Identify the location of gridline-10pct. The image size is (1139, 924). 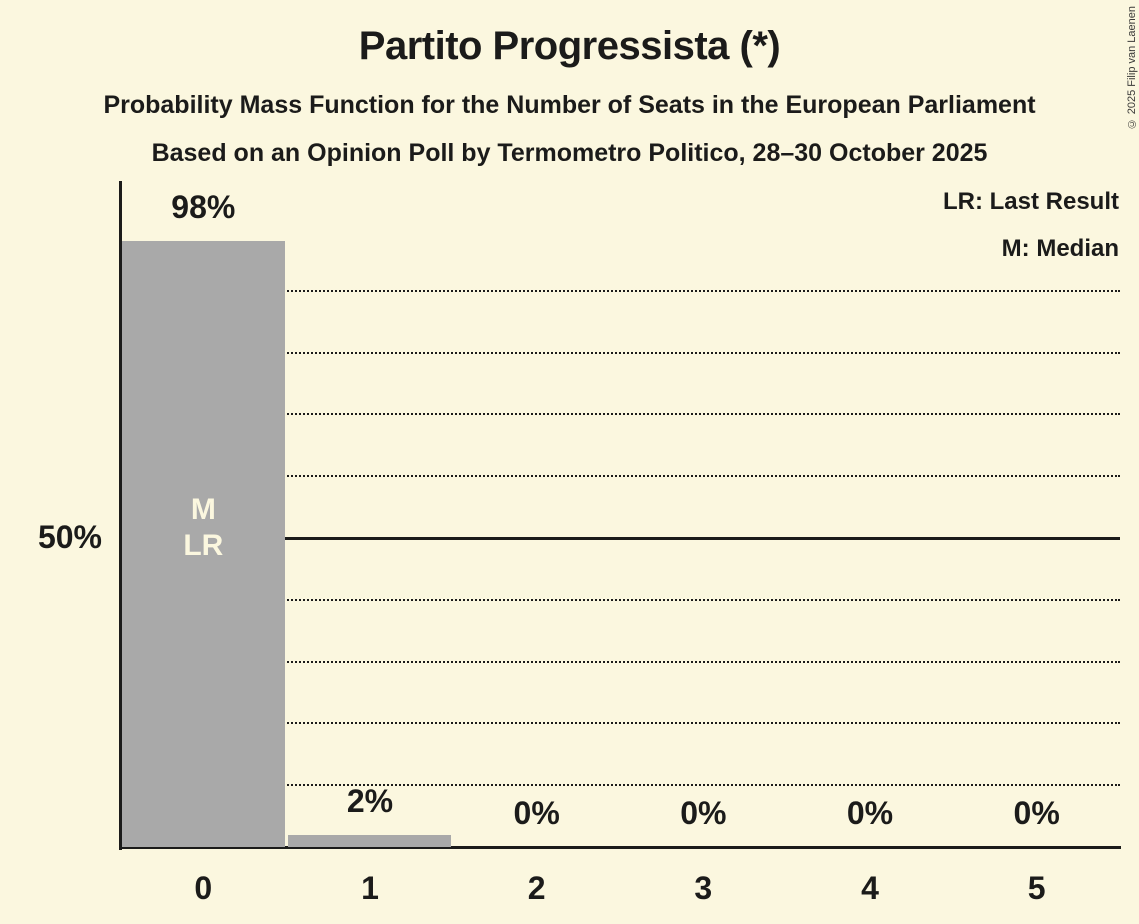
(620, 785).